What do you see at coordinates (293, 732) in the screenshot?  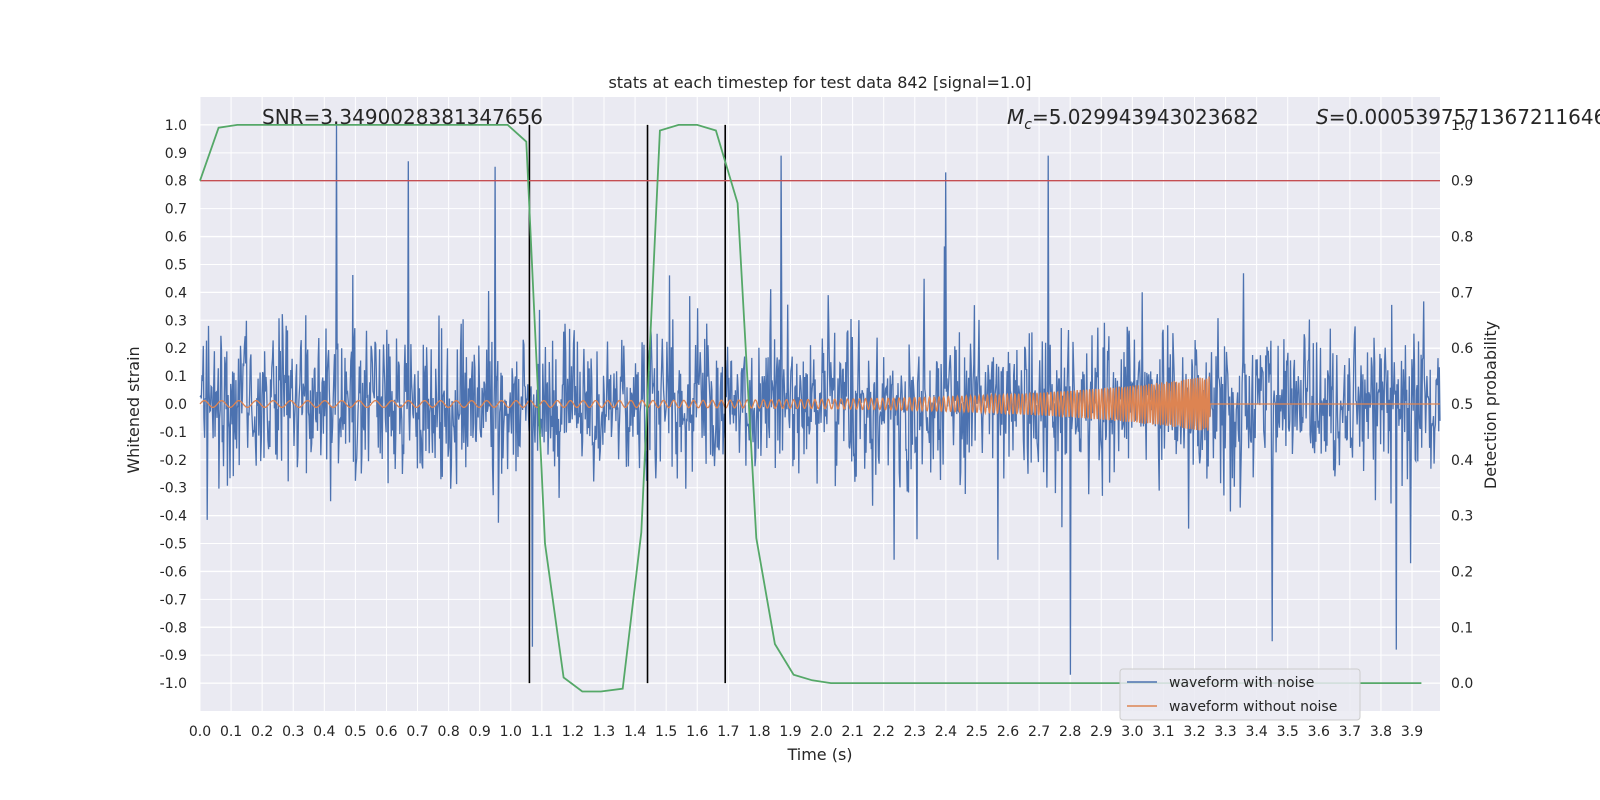 I see `x-tick-label: 0.3` at bounding box center [293, 732].